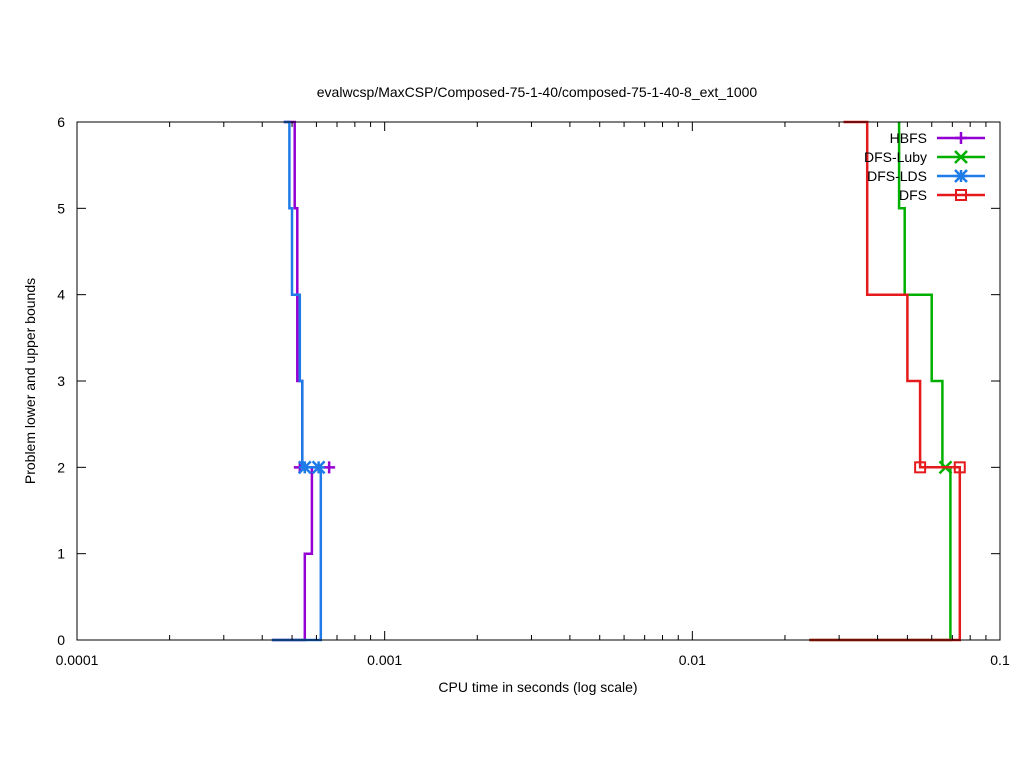 This screenshot has width=1024, height=768. What do you see at coordinates (61, 640) in the screenshot?
I see `y-tick-label: 0` at bounding box center [61, 640].